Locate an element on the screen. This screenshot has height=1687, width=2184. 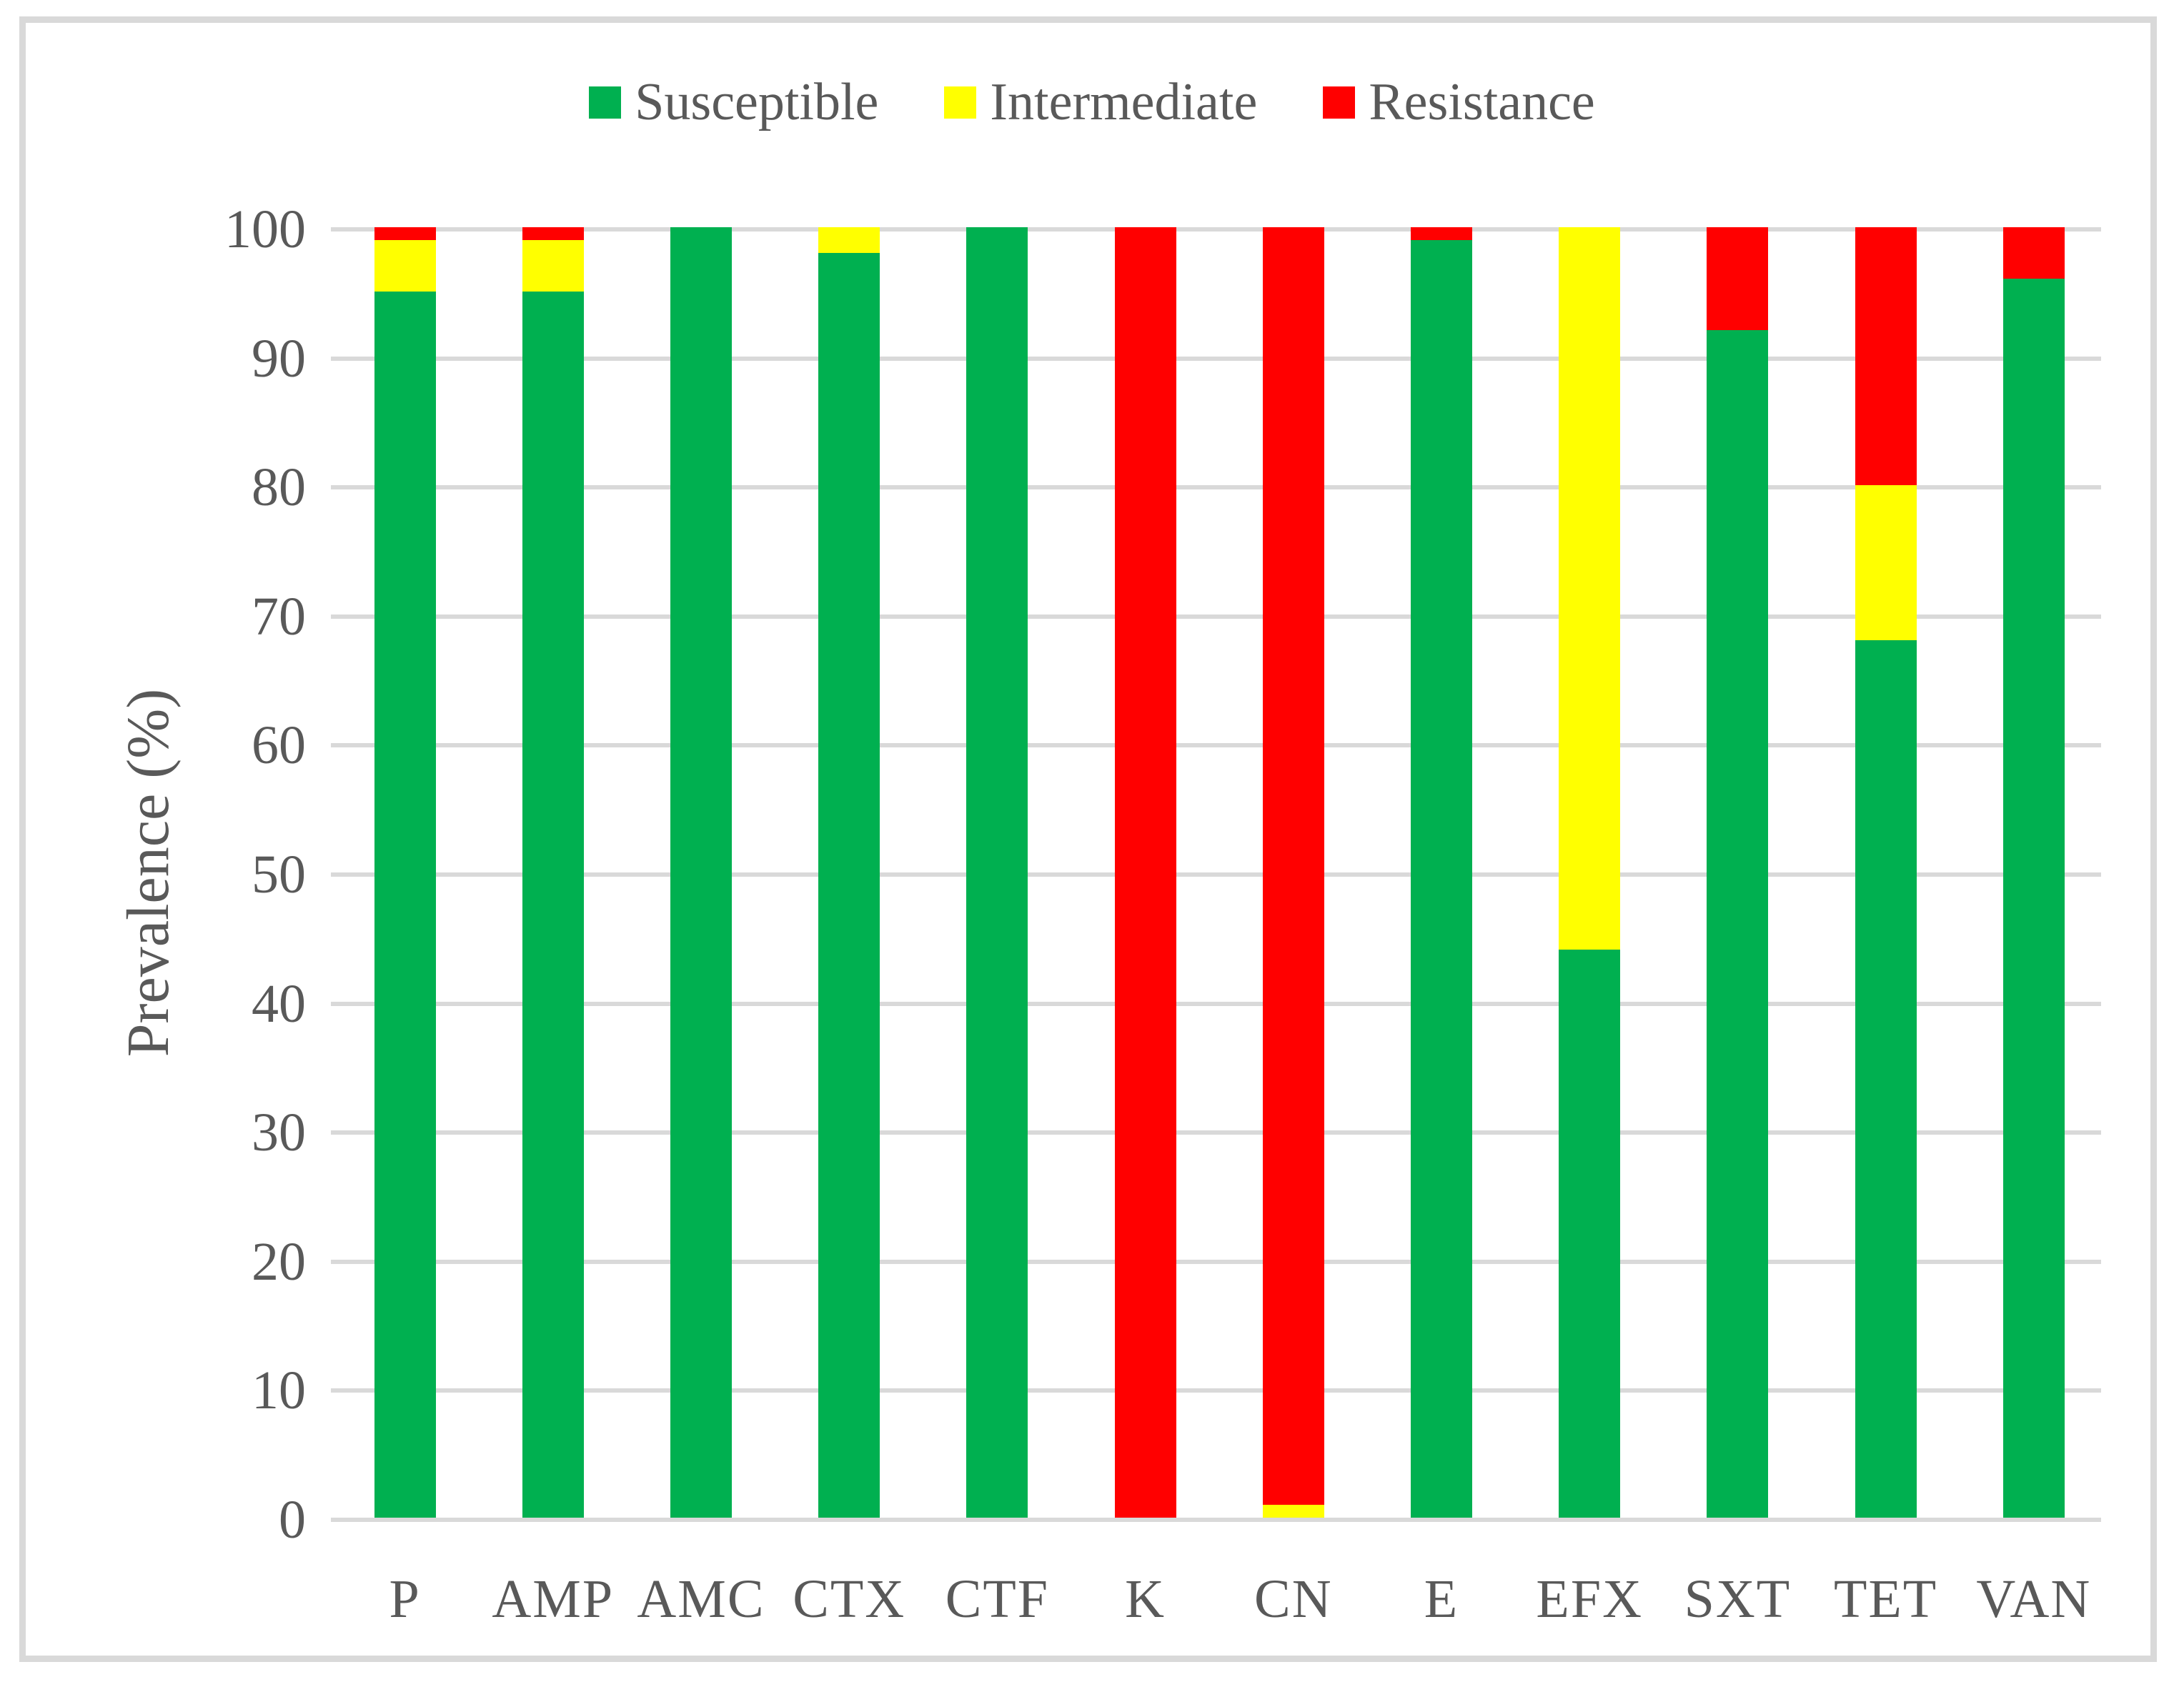
legend-item-intermediate: Intermediate is located at coordinates (1101, 102).